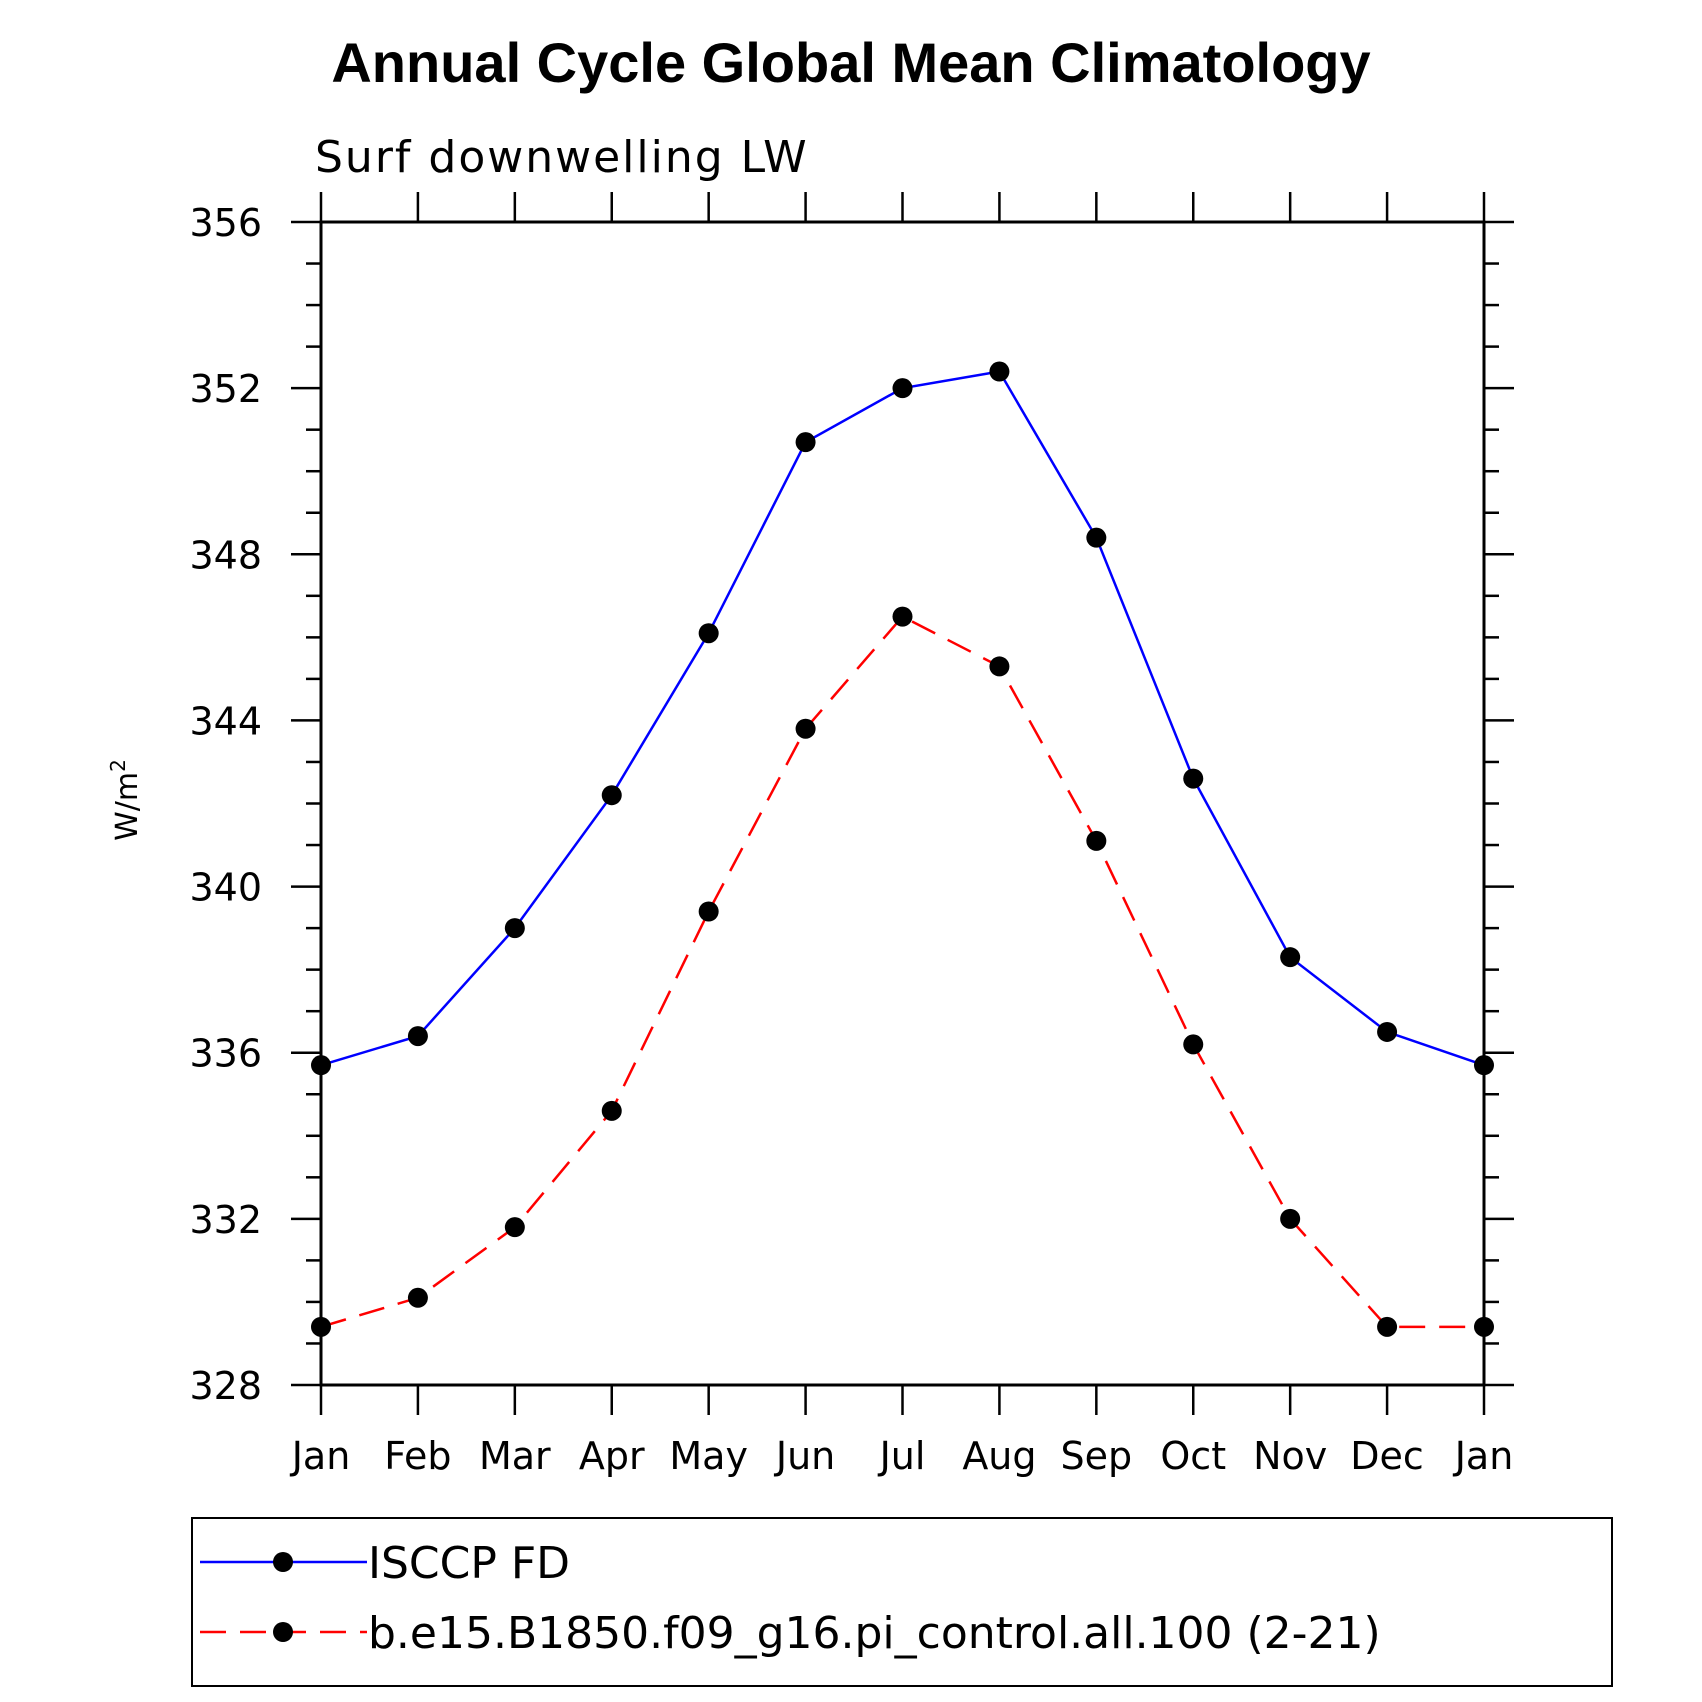 The width and height of the screenshot is (1702, 1702). I want to click on x-tick-label: Apr, so click(612, 1456).